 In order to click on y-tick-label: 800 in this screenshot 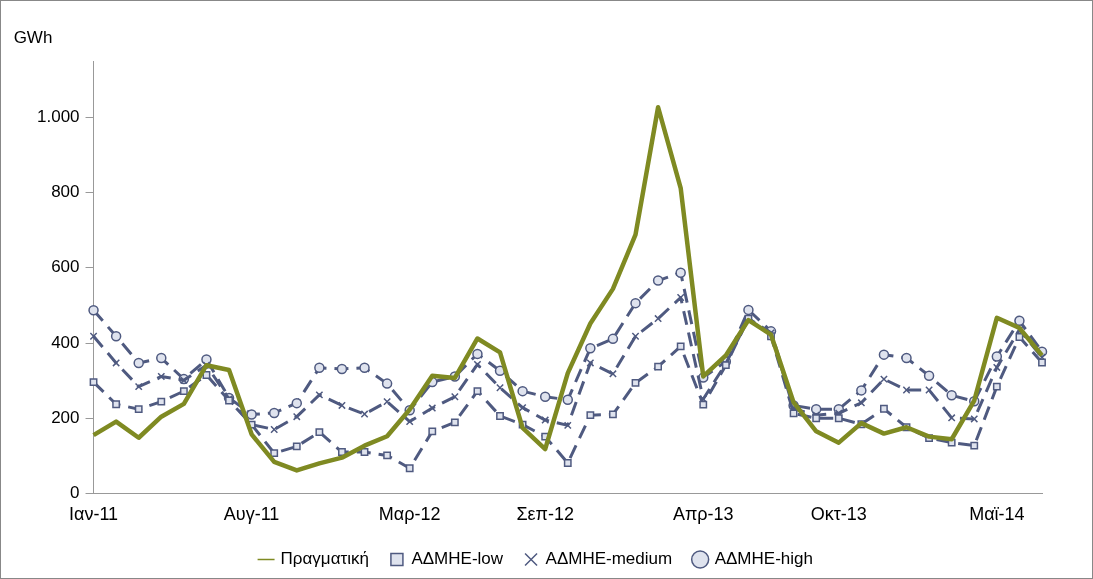, I will do `click(65, 192)`.